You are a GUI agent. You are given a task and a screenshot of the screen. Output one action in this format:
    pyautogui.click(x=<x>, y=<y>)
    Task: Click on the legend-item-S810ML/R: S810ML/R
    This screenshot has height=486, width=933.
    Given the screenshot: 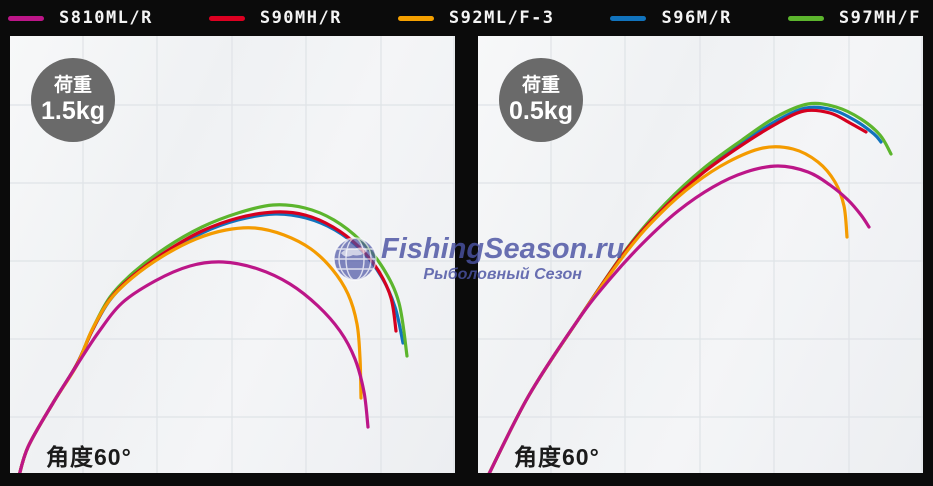 What is the action you would take?
    pyautogui.click(x=80, y=18)
    